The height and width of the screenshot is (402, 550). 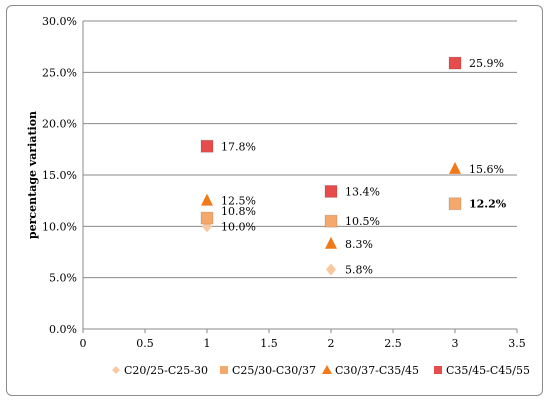 What do you see at coordinates (455, 343) in the screenshot?
I see `x-tick-label: 3` at bounding box center [455, 343].